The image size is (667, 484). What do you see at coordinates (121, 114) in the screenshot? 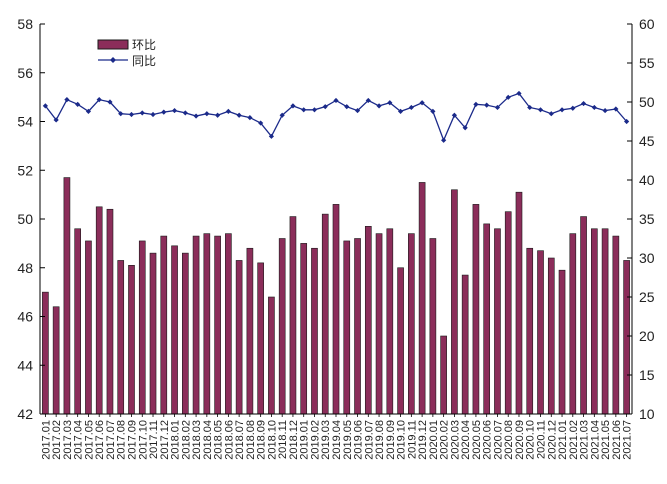
I see `line-point-2017.08` at bounding box center [121, 114].